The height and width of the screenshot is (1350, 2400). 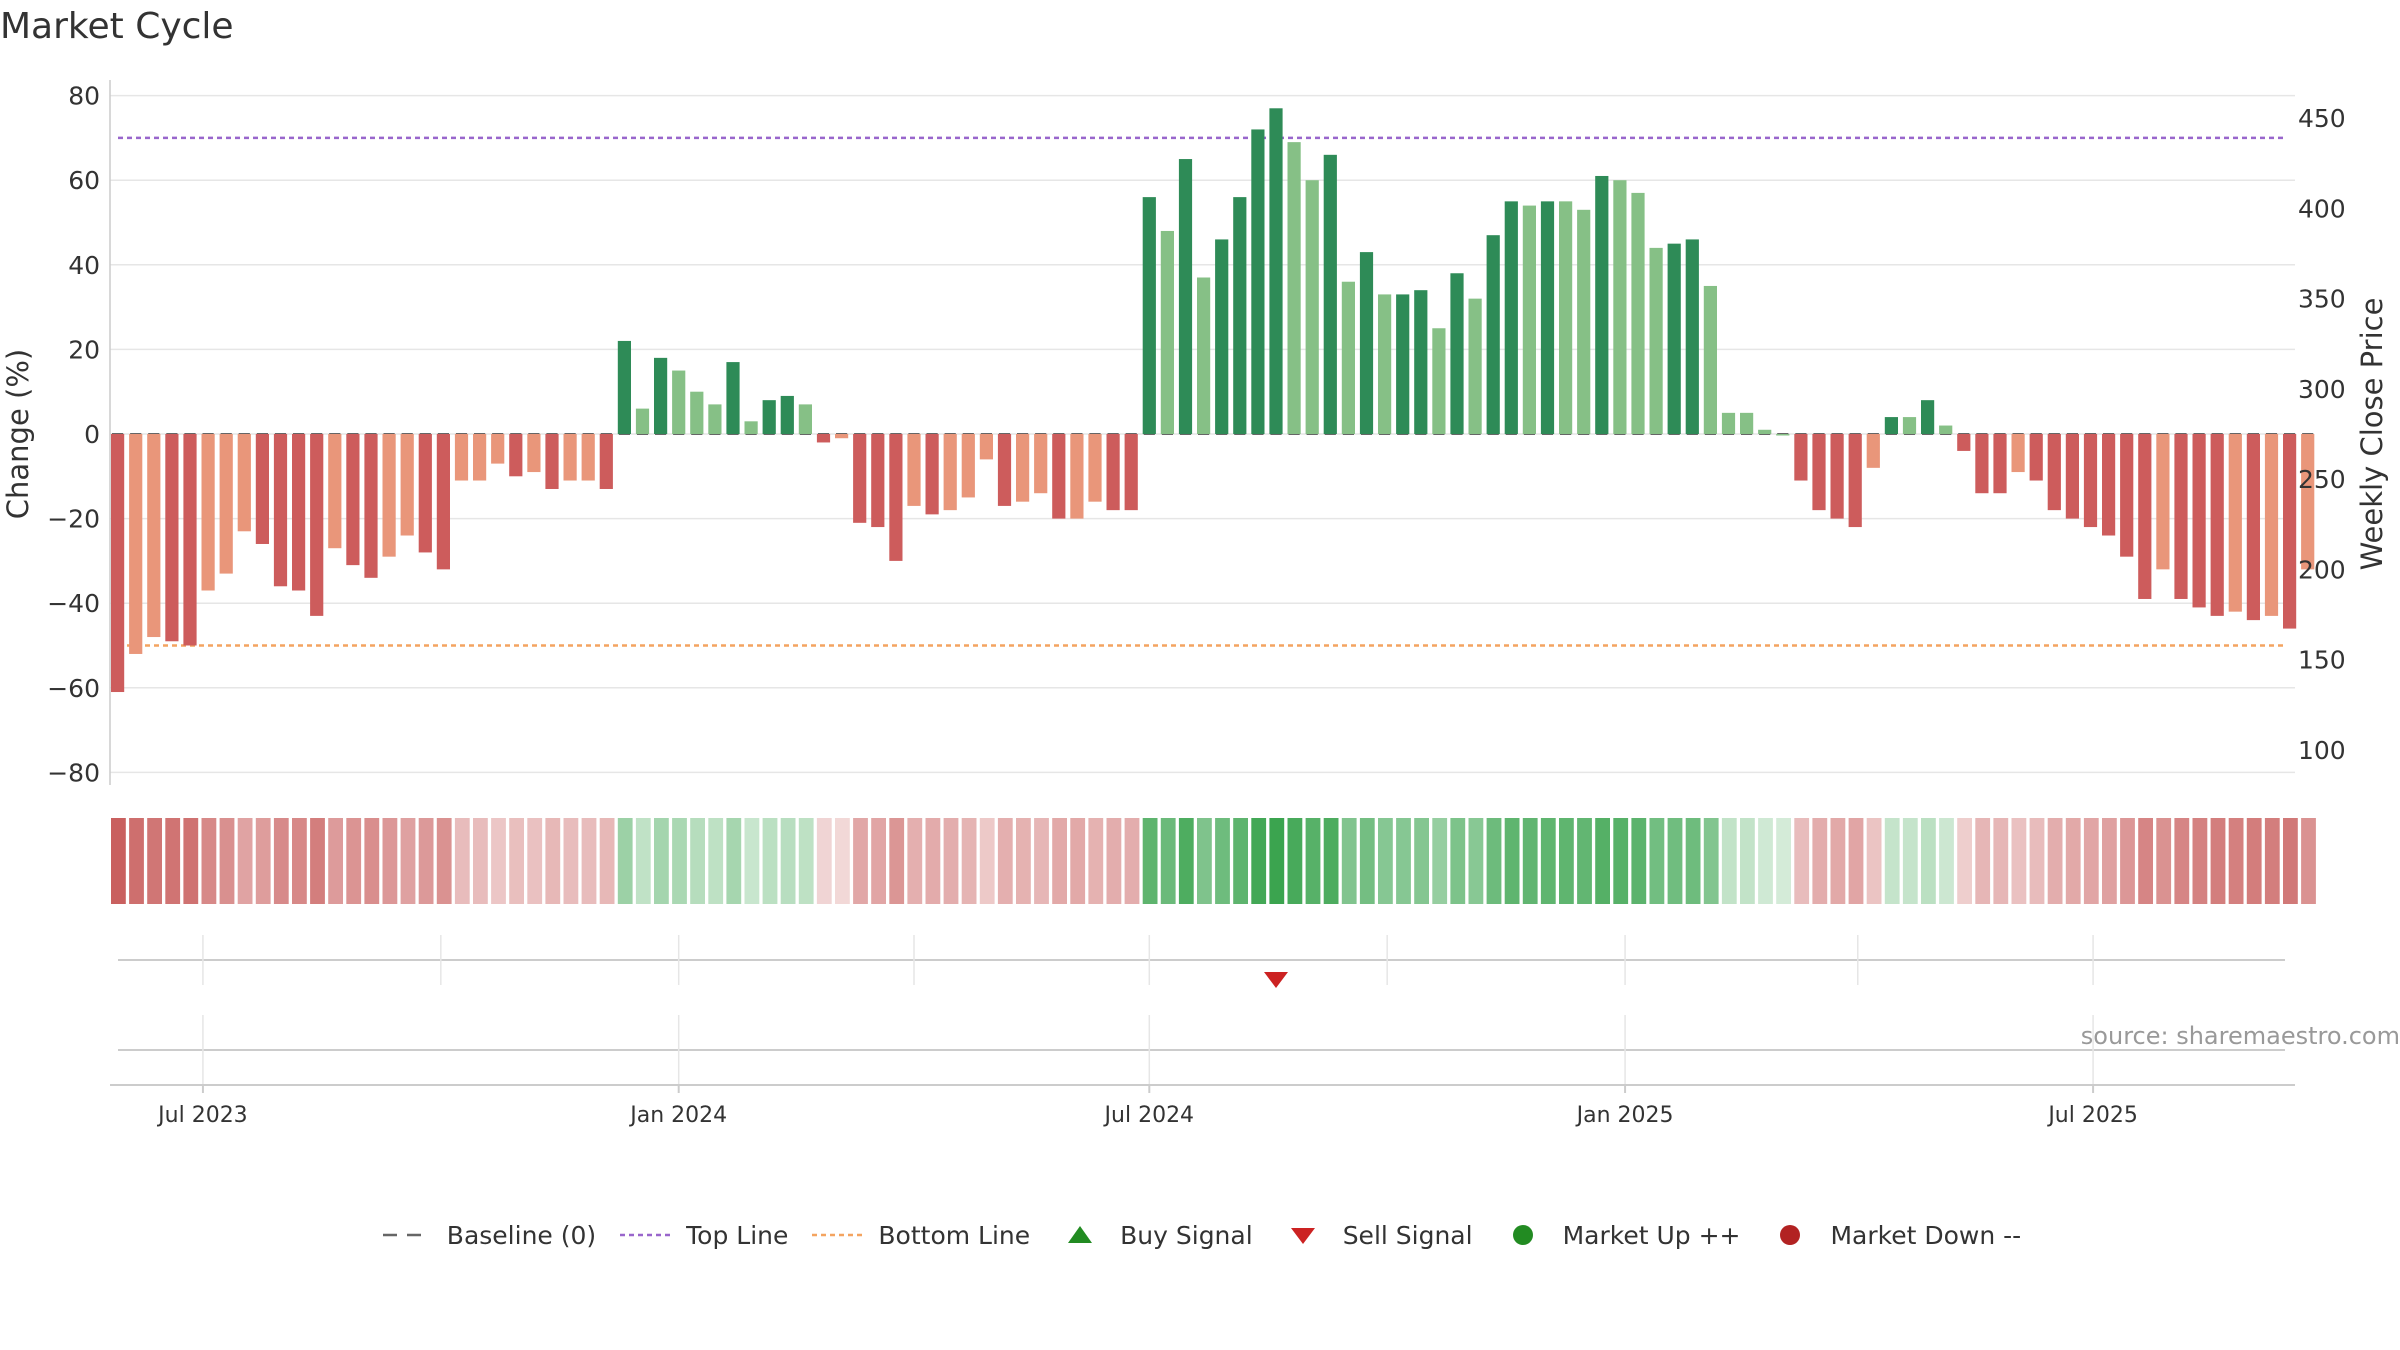 What do you see at coordinates (487, 1235) in the screenshot?
I see `legend-item-baseline: Baseline (0)` at bounding box center [487, 1235].